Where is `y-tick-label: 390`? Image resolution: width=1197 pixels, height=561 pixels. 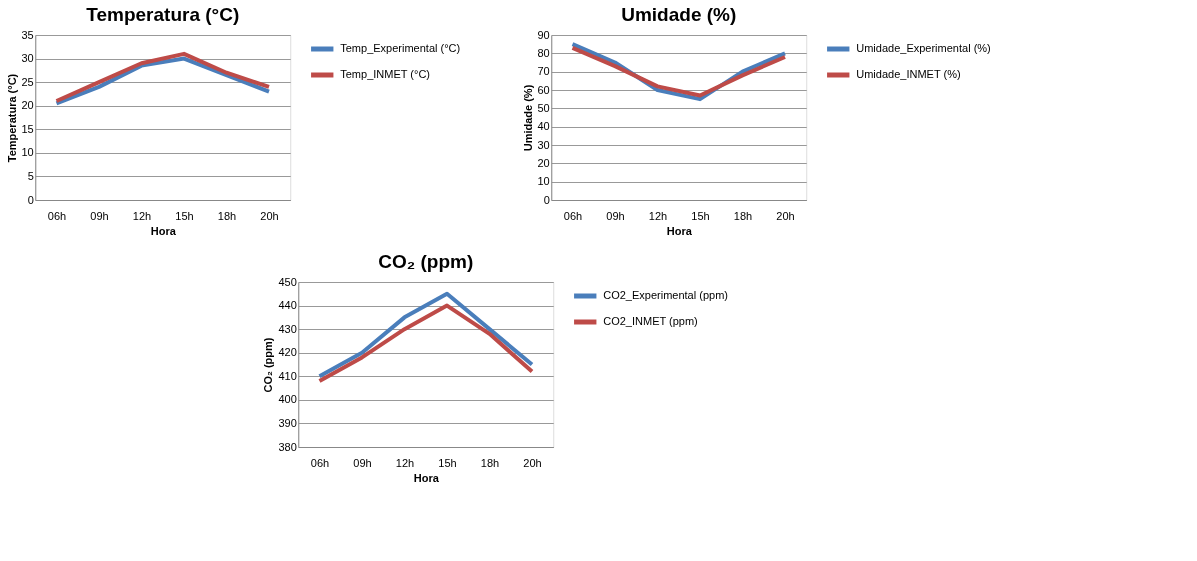 y-tick-label: 390 is located at coordinates (287, 422).